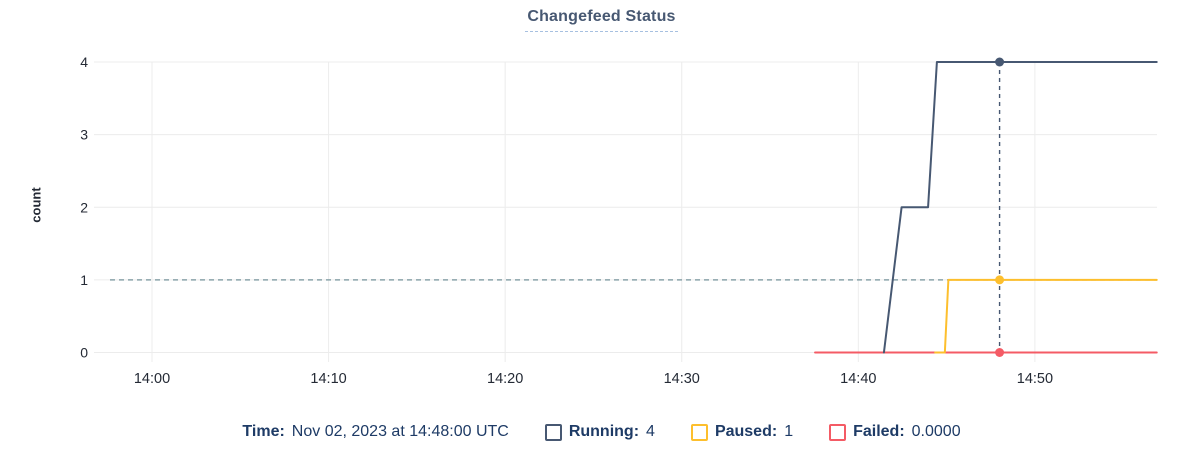  Describe the element at coordinates (263, 431) in the screenshot. I see `tooltip-time-label: Time:` at that location.